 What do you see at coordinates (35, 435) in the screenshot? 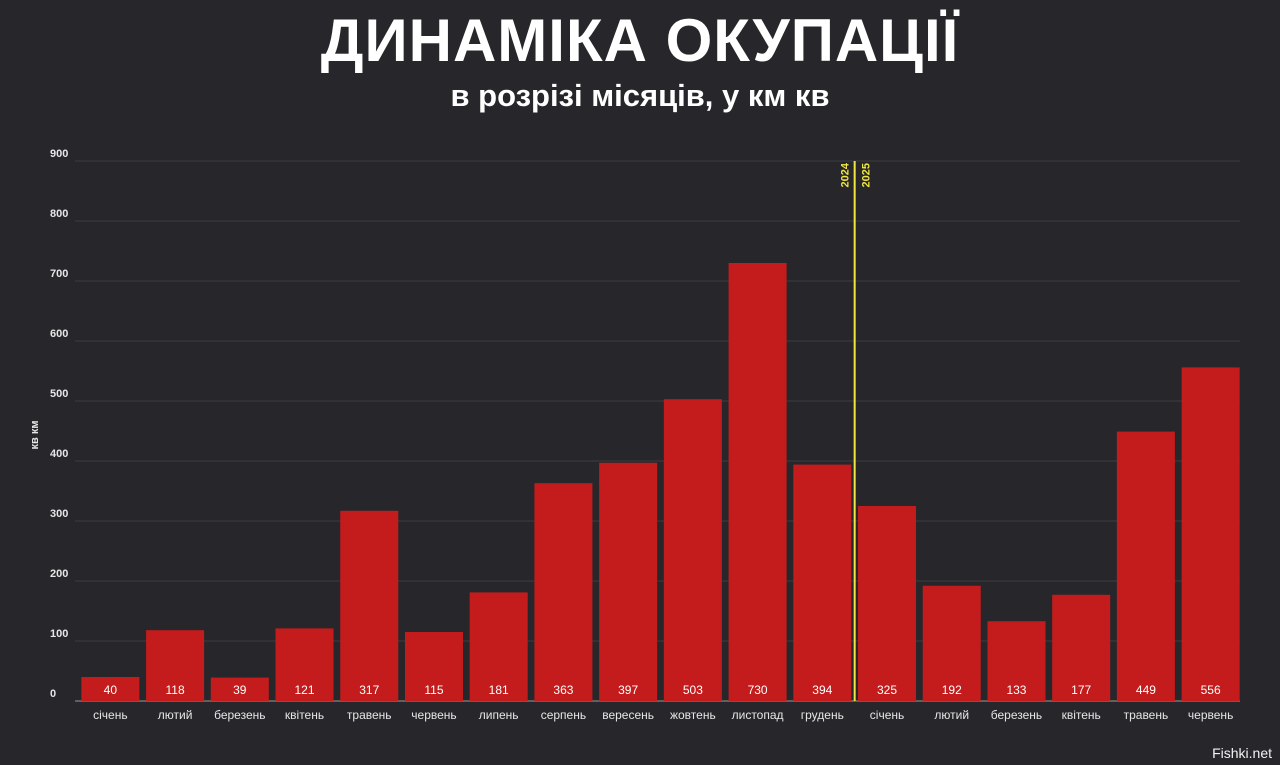
I see `y-axis-label: кв км` at bounding box center [35, 435].